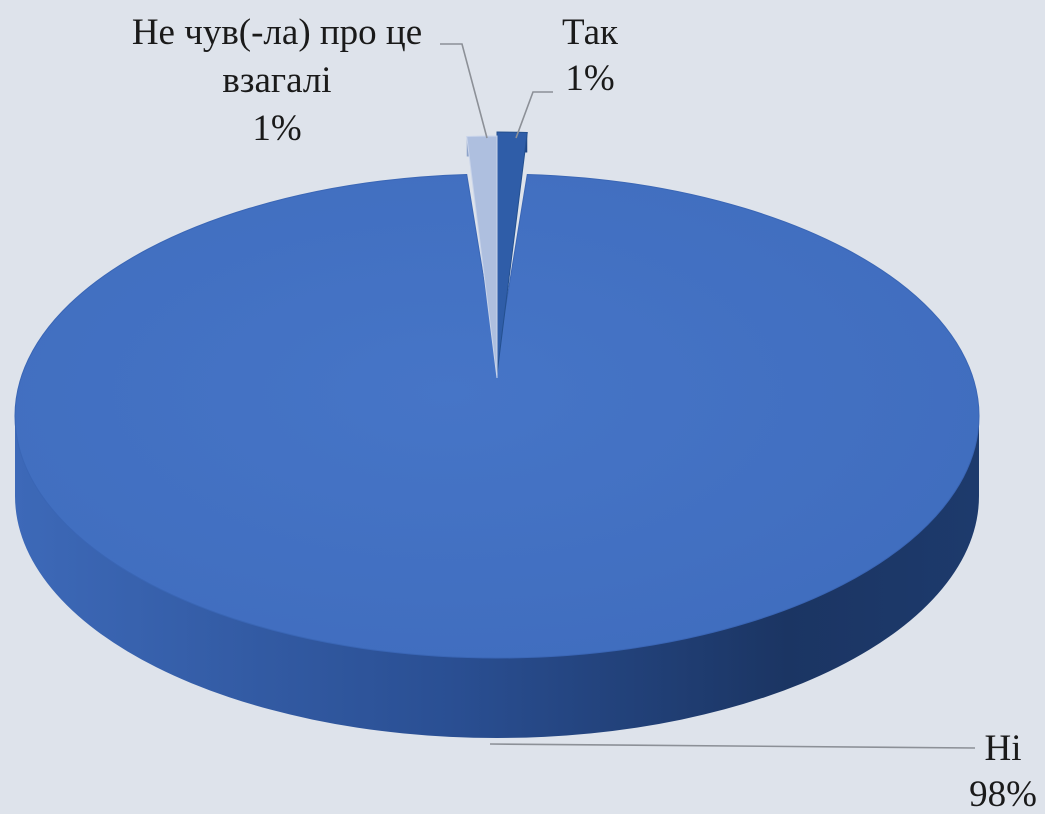  I want to click on data-label-ne-chuv-line-2: 1%, so click(276, 128).